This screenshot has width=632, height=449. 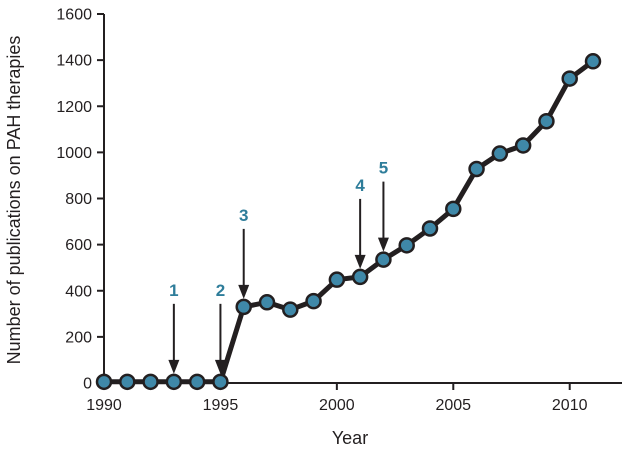 I want to click on y-tick-label: 600, so click(x=78, y=245).